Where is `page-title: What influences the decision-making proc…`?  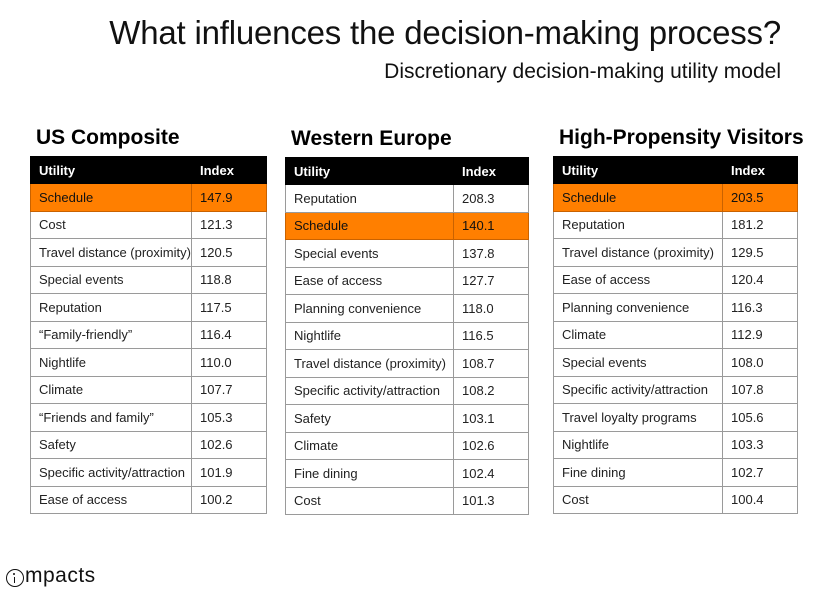 page-title: What influences the decision-making proc… is located at coordinates (445, 32).